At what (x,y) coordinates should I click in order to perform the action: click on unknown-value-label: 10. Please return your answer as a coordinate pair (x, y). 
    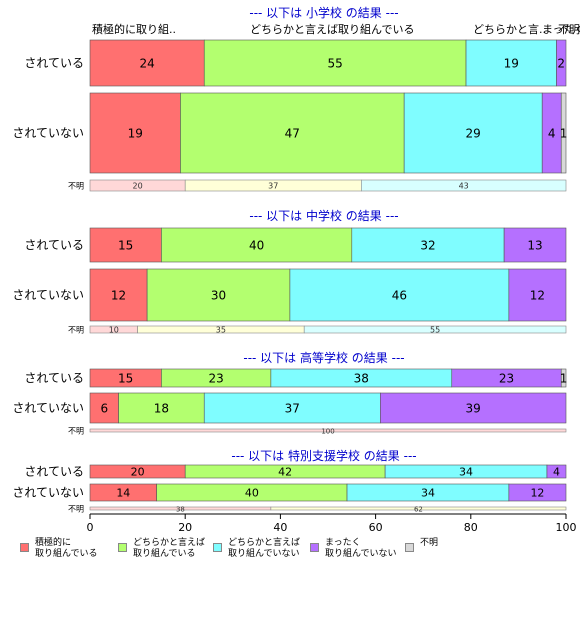
    Looking at the image, I should click on (114, 330).